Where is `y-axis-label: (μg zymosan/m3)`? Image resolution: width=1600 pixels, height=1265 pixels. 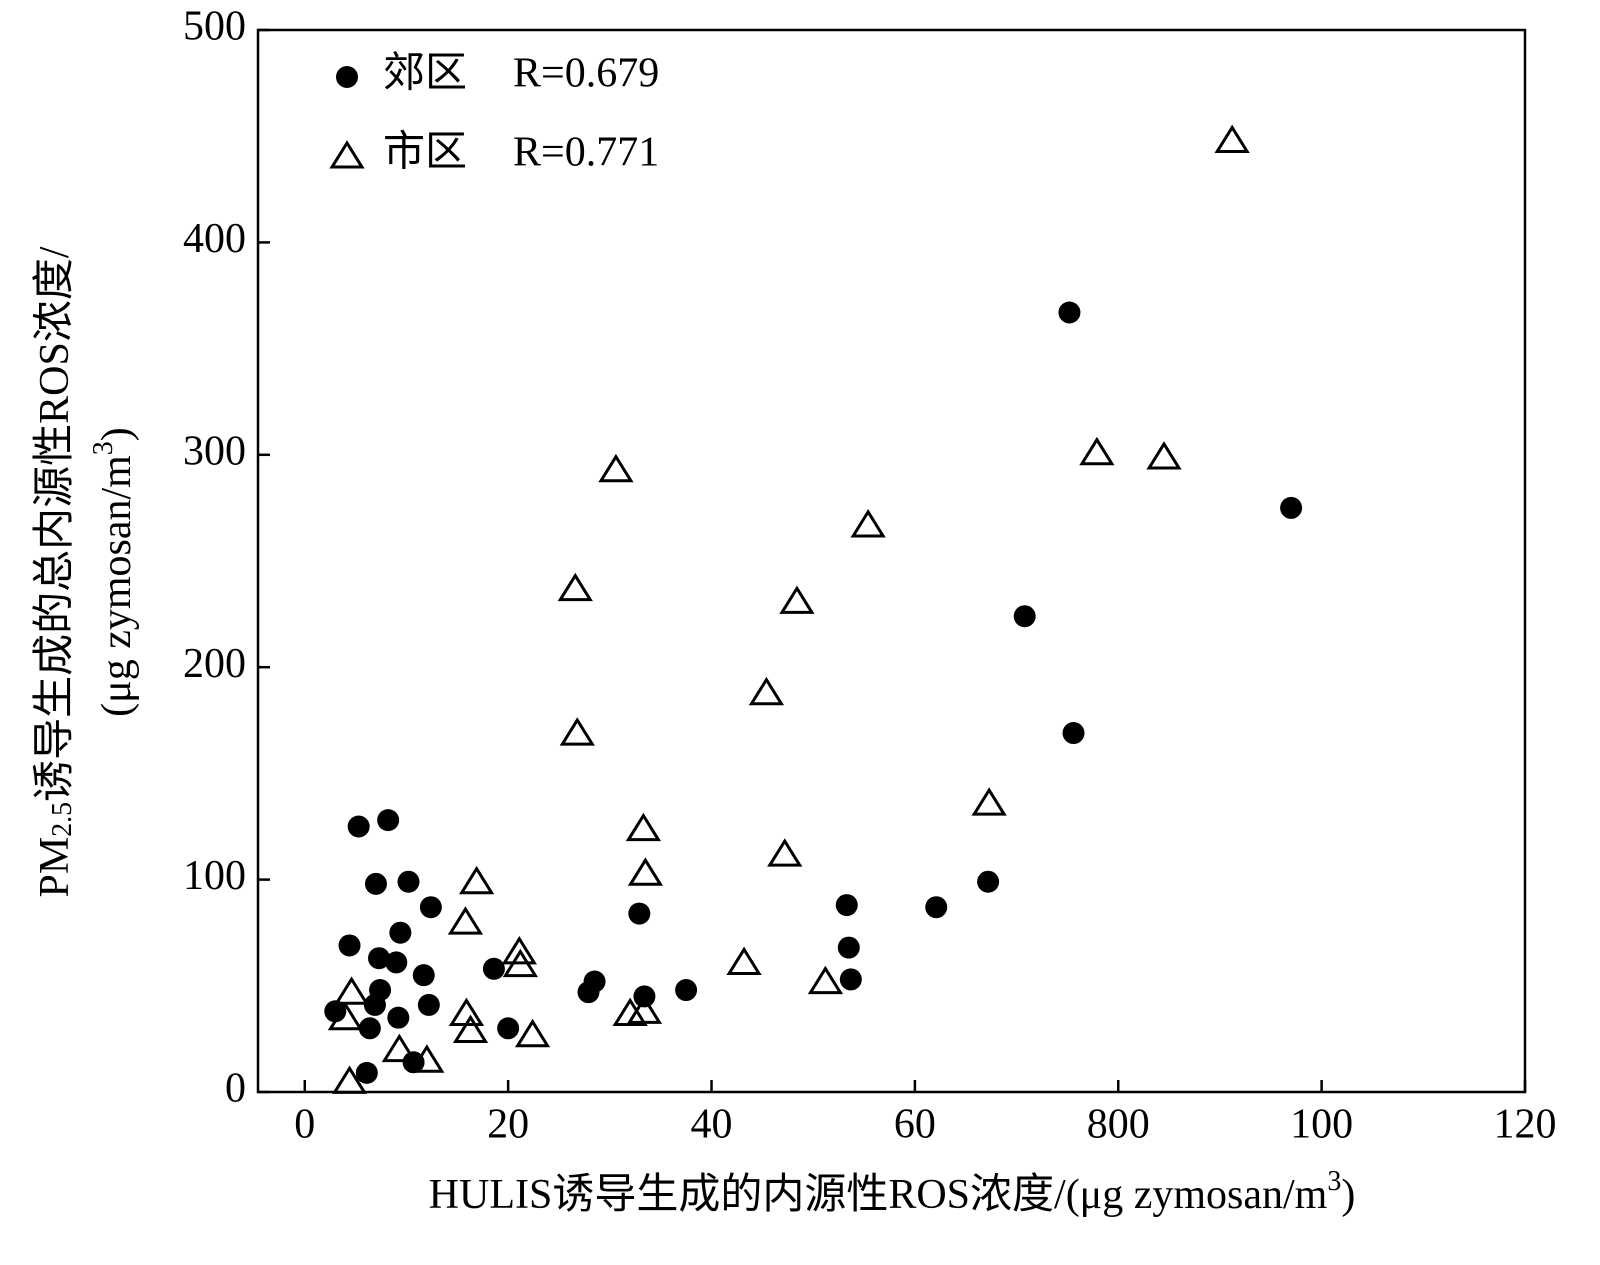
y-axis-label: (μg zymosan/m3) is located at coordinates (113, 572).